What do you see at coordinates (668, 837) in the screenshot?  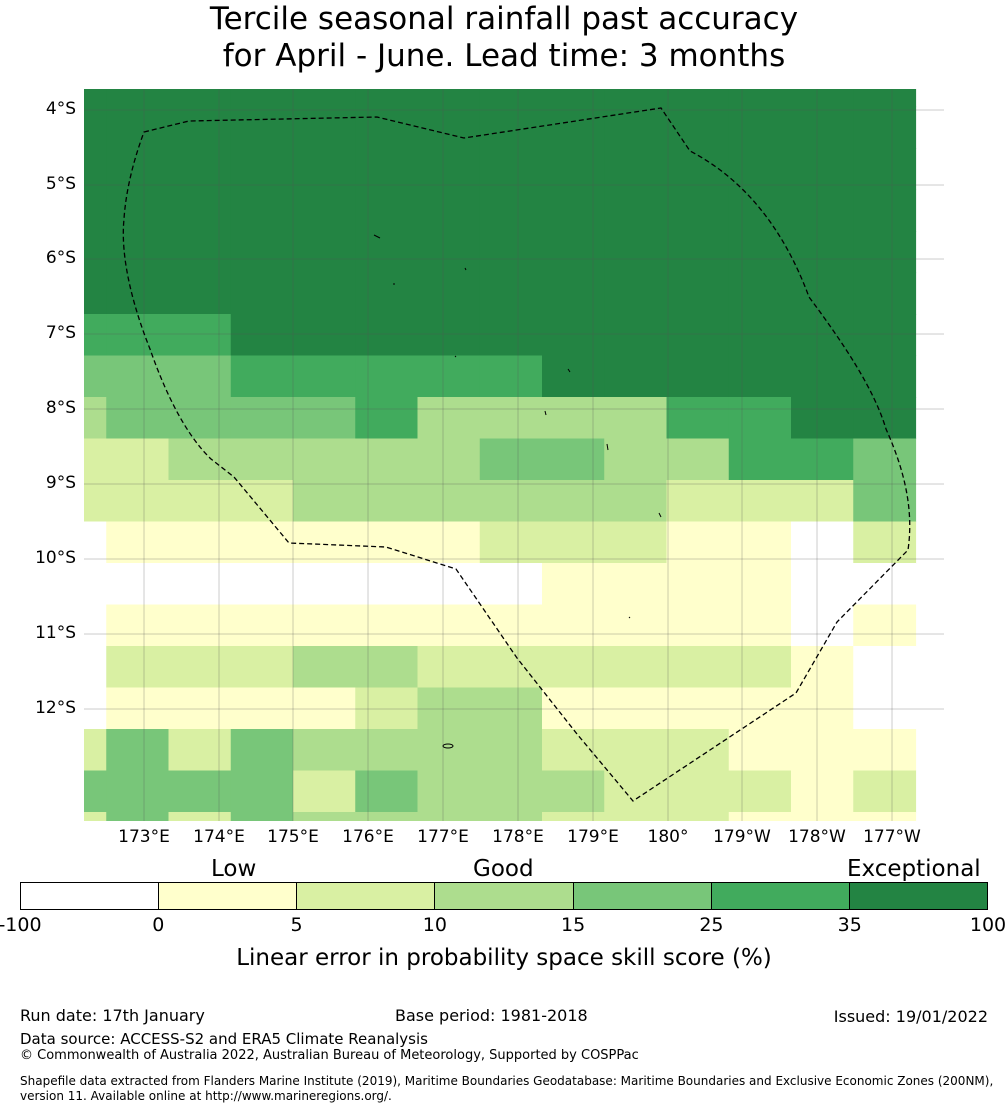 I see `longitude-label: 180°` at bounding box center [668, 837].